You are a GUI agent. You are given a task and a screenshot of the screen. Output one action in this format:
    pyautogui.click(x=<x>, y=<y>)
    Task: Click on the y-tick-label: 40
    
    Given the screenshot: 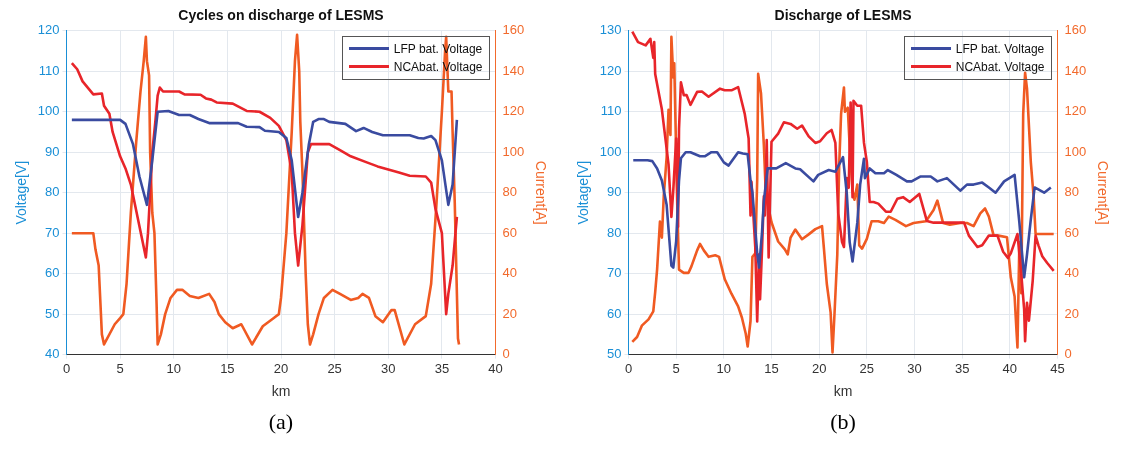 What is the action you would take?
    pyautogui.click(x=52, y=354)
    